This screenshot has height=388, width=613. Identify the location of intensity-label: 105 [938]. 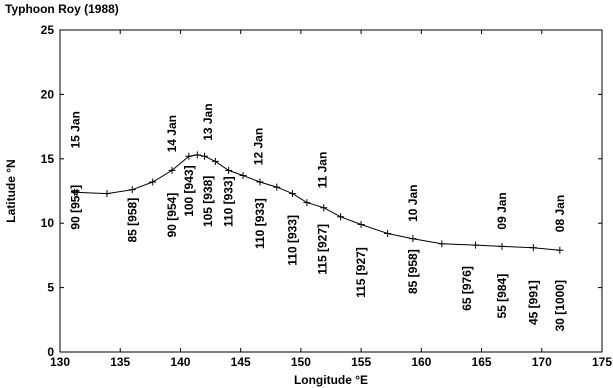
(208, 201).